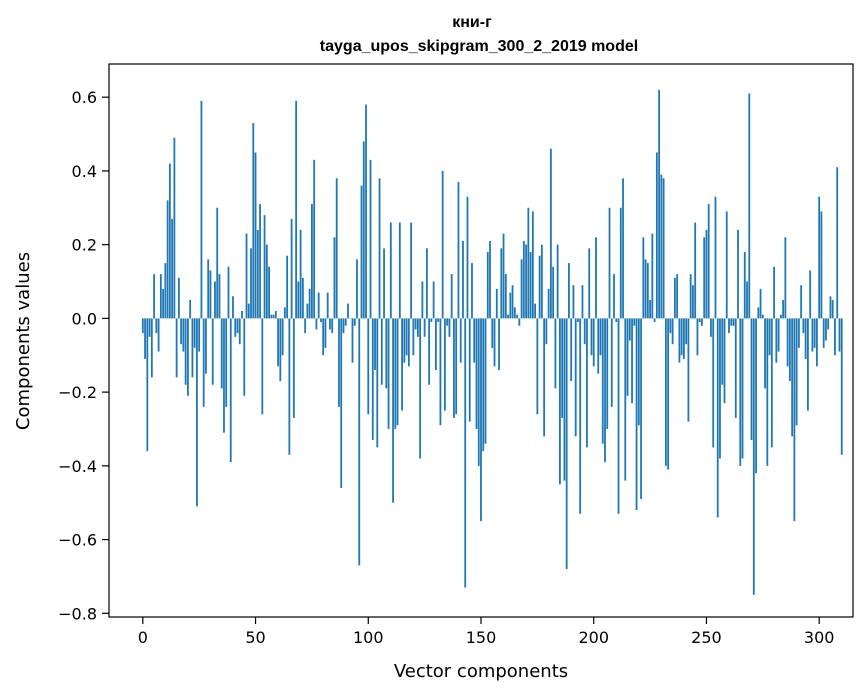  Describe the element at coordinates (486, 632) in the screenshot. I see `x-axis-ticks: 0 50 100 150 200 250 300` at that location.